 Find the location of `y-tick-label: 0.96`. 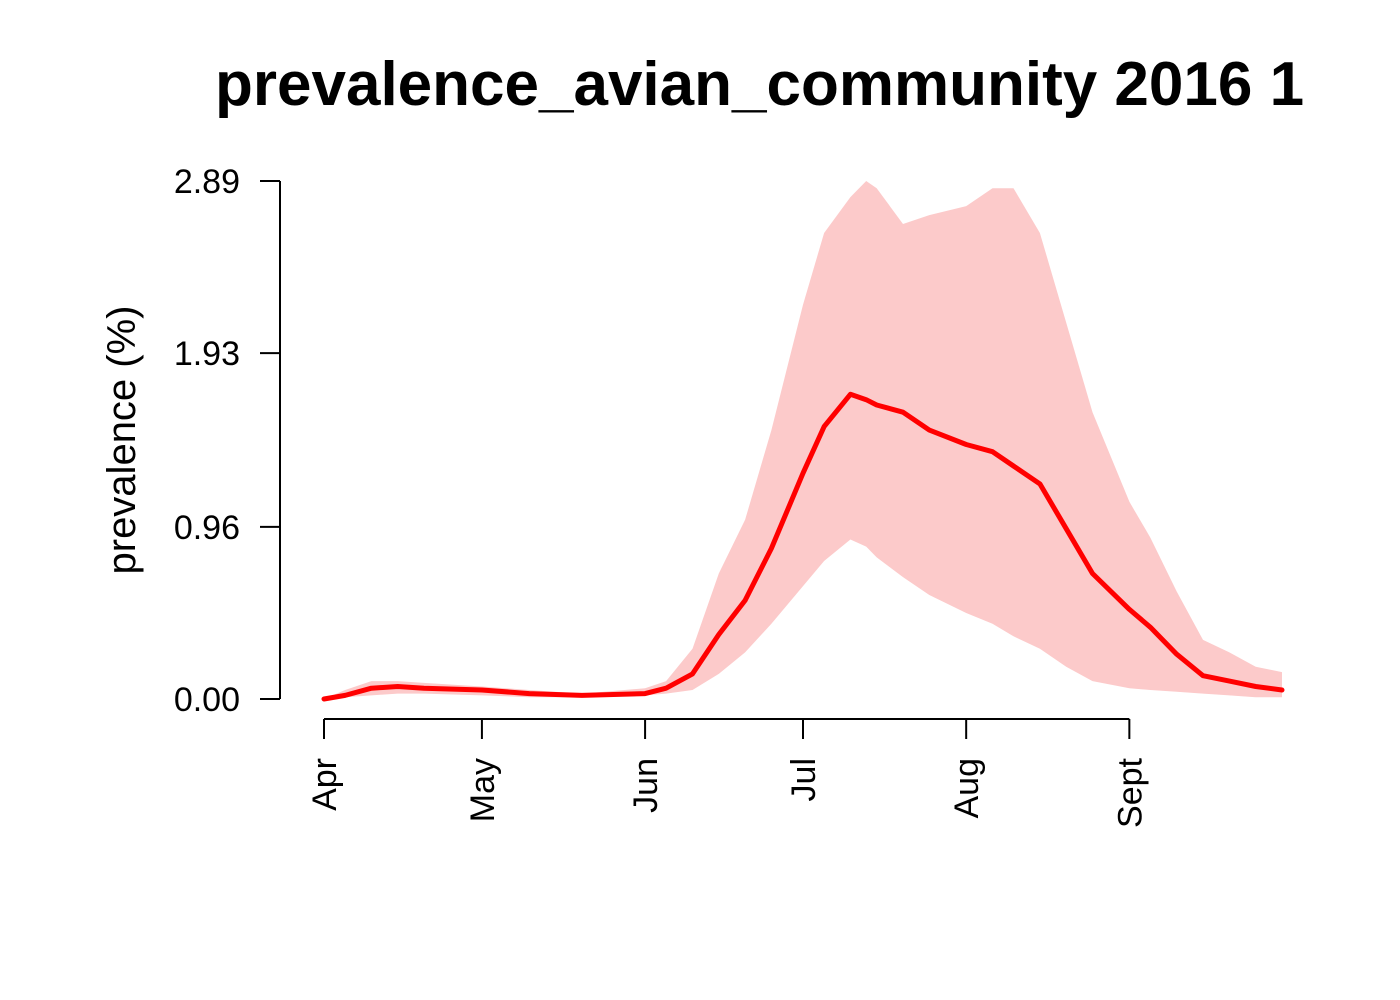

y-tick-label: 0.96 is located at coordinates (207, 528).